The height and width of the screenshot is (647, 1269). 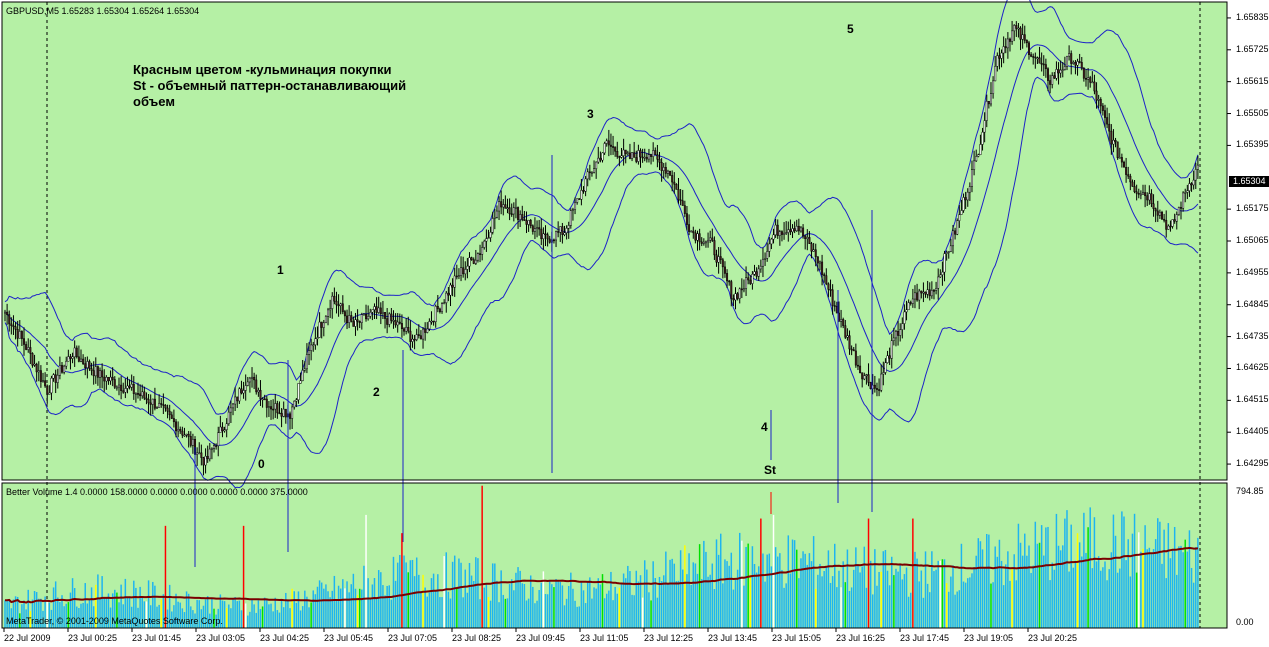 What do you see at coordinates (1252, 144) in the screenshot?
I see `price-tick-label: 1.65395` at bounding box center [1252, 144].